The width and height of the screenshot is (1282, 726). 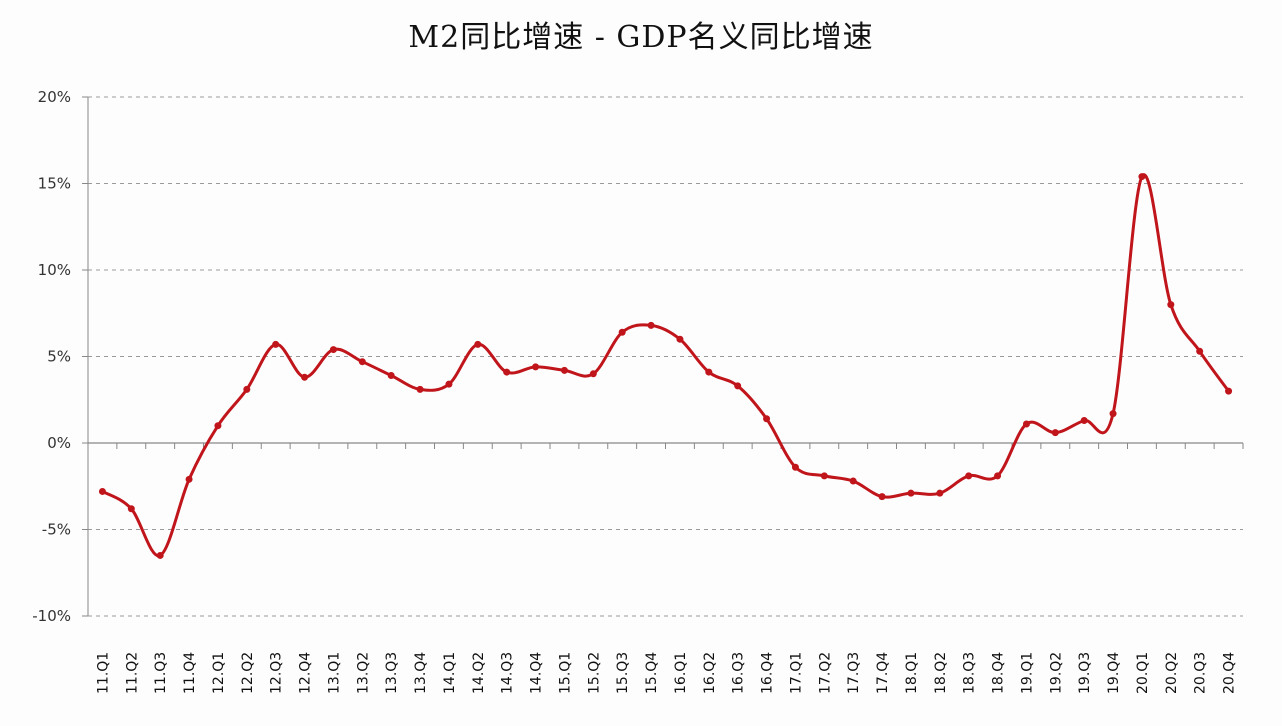 What do you see at coordinates (59, 443) in the screenshot?
I see `y-tick-label: 0%` at bounding box center [59, 443].